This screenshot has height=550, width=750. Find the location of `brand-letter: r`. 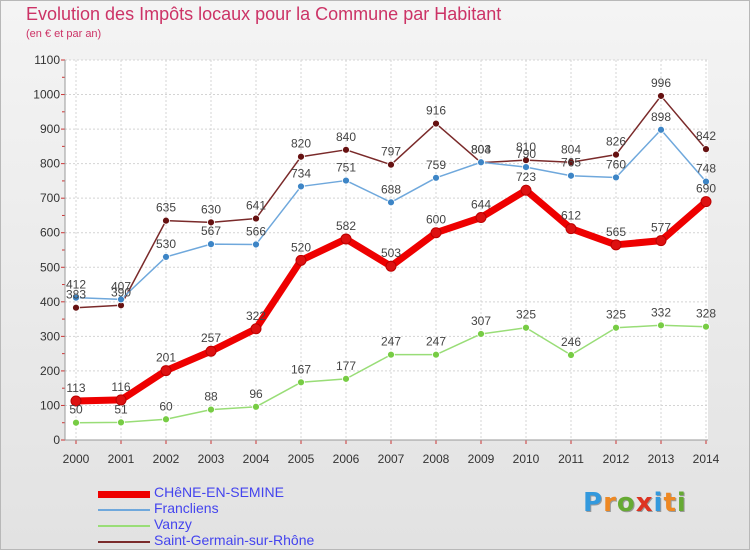

brand-letter: r is located at coordinates (610, 503).